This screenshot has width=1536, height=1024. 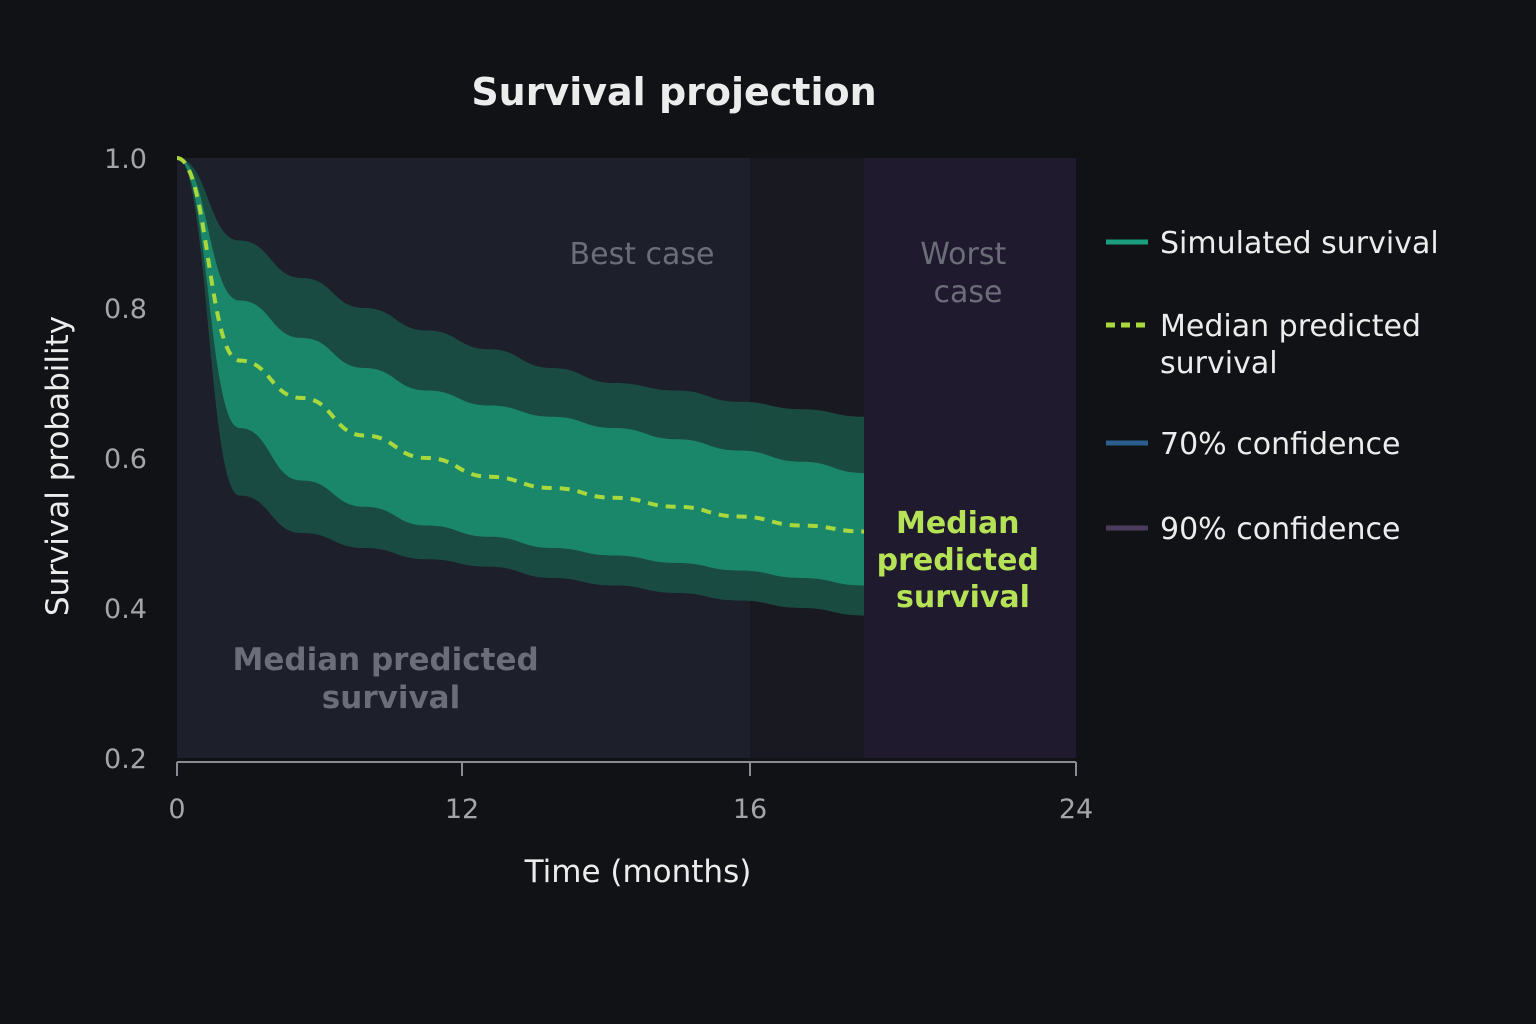 What do you see at coordinates (58, 466) in the screenshot?
I see `y-axis-label: Survival probability` at bounding box center [58, 466].